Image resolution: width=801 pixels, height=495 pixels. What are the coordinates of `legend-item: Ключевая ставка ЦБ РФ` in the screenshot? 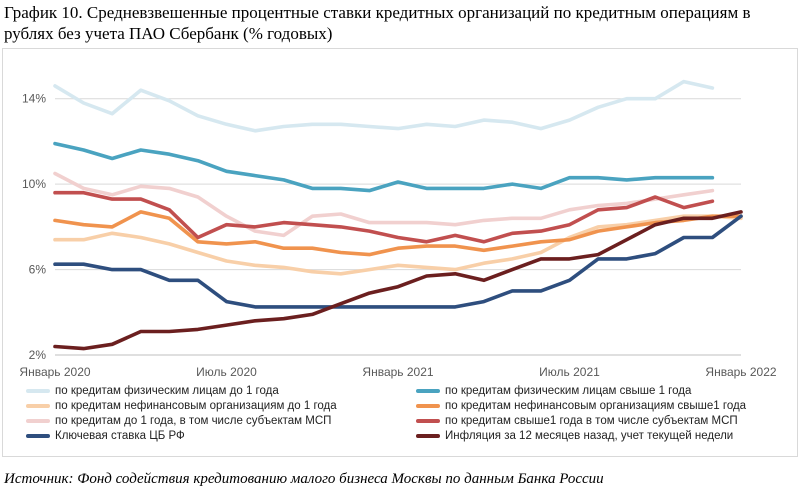 It's located at (105, 436).